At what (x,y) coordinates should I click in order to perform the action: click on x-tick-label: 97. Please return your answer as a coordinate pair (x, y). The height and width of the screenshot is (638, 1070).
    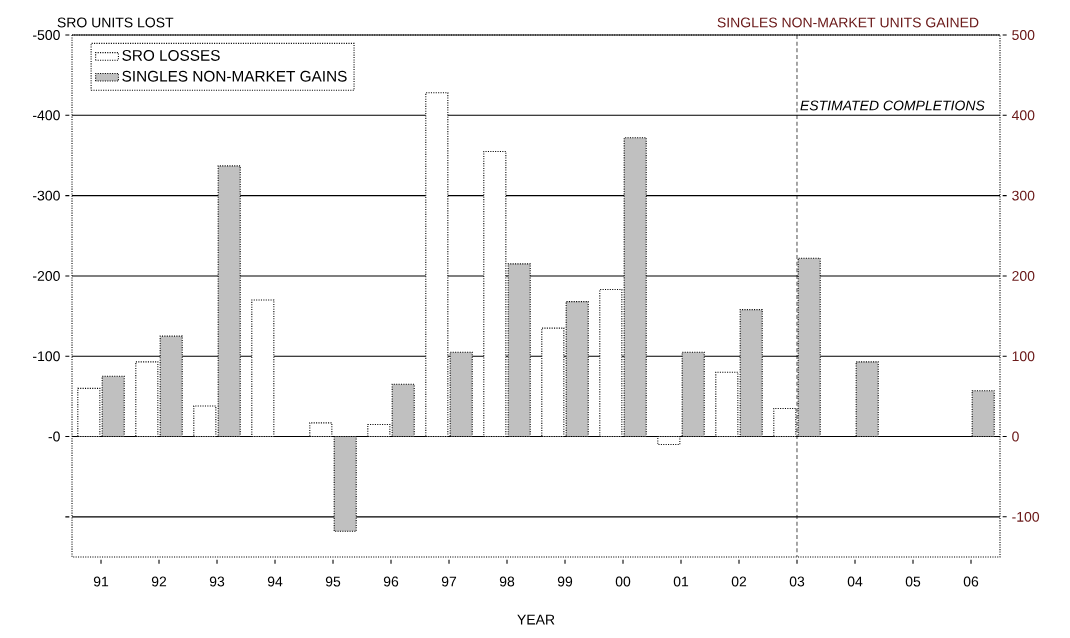
    Looking at the image, I should click on (449, 581).